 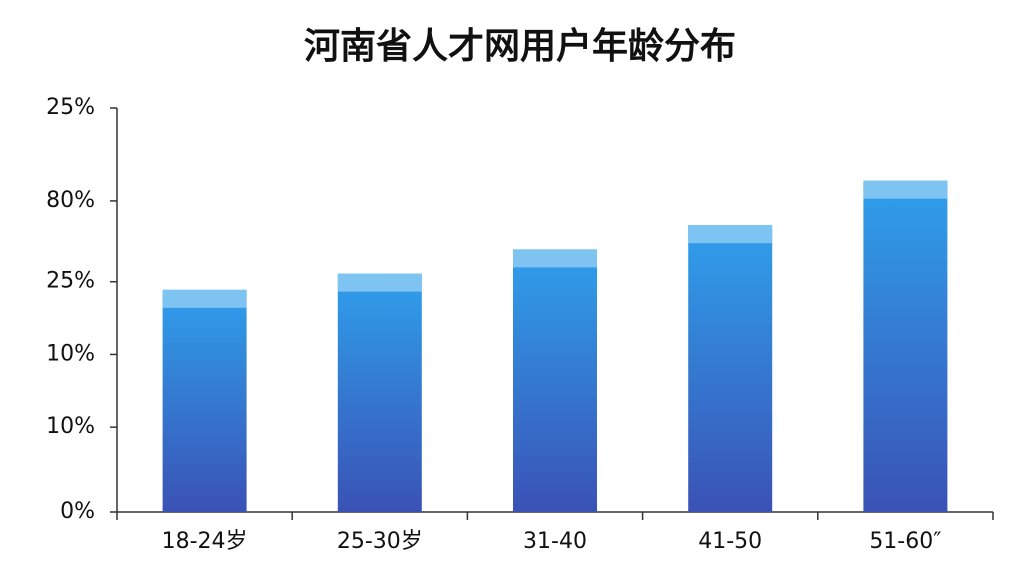 What do you see at coordinates (380, 541) in the screenshot?
I see `x-tick-label: 25-30岁` at bounding box center [380, 541].